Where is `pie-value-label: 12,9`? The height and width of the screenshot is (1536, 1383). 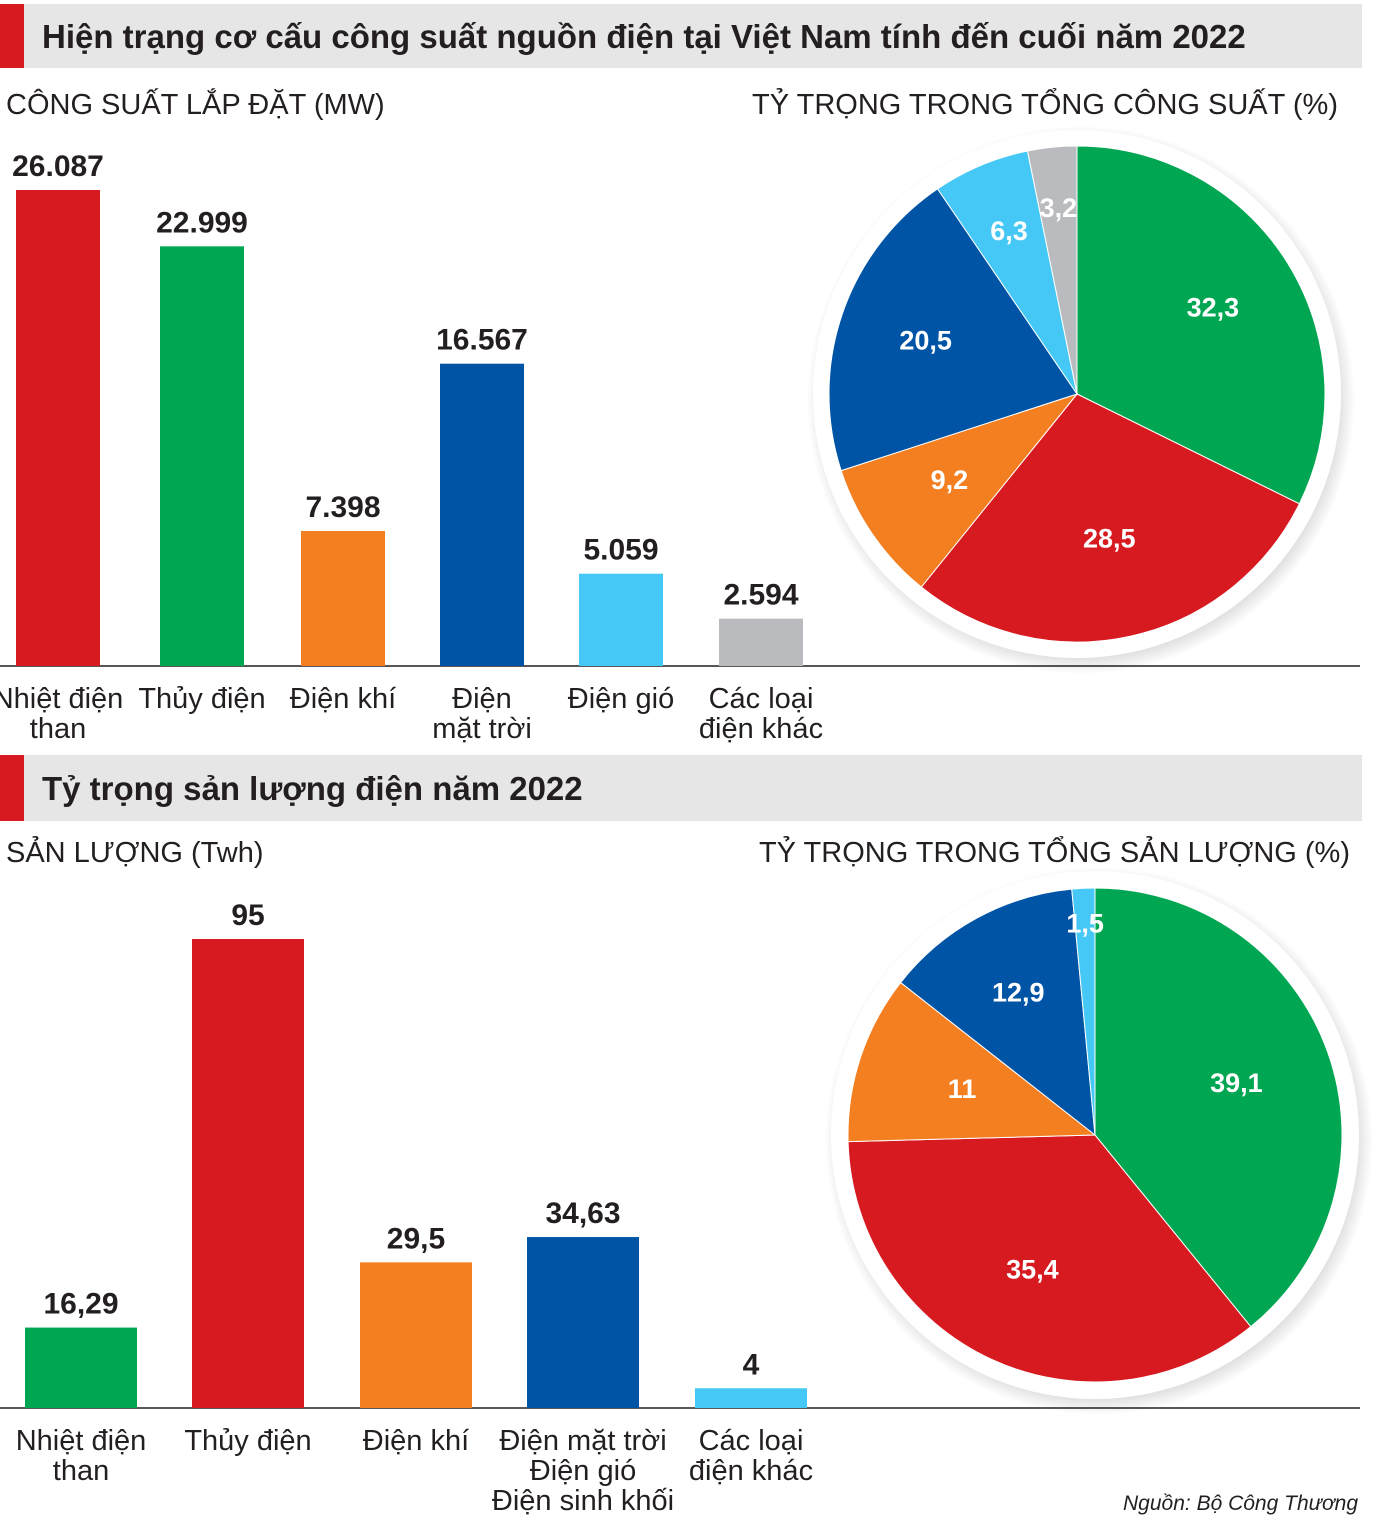
pie-value-label: 12,9 is located at coordinates (1018, 993).